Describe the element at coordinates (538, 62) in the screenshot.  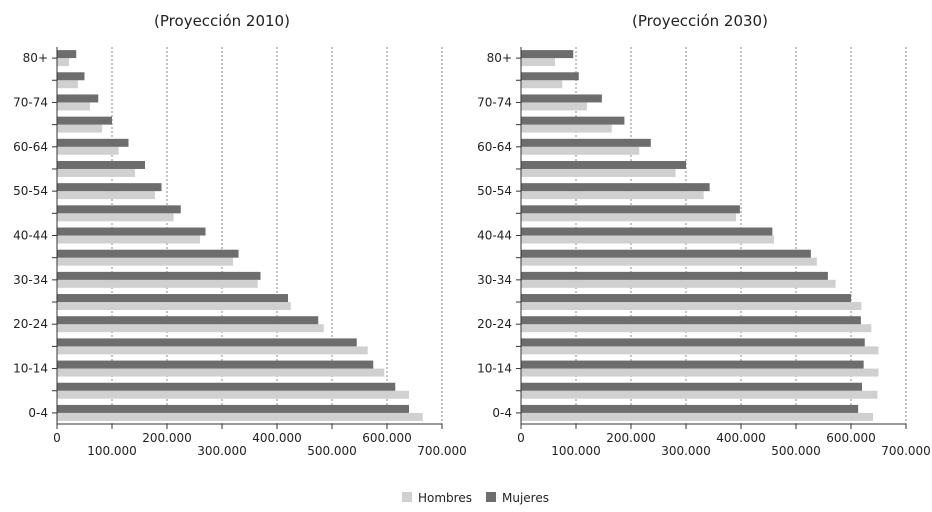
I see `bar-hombres-80+` at that location.